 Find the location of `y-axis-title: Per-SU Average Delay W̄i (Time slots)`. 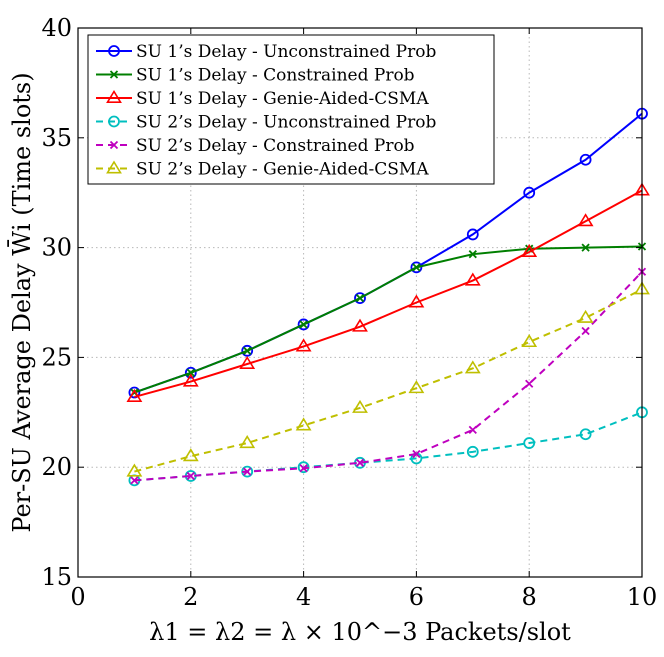

y-axis-title: Per-SU Average Delay W̄i (Time slots) is located at coordinates (22, 302).